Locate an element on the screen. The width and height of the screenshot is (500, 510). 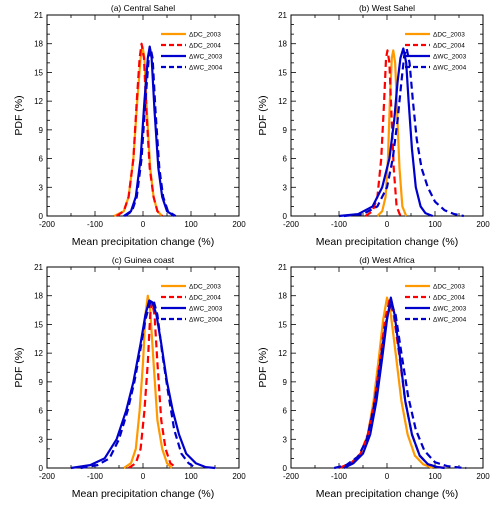
panel-title: (b) West Sahel is located at coordinates (387, 8).